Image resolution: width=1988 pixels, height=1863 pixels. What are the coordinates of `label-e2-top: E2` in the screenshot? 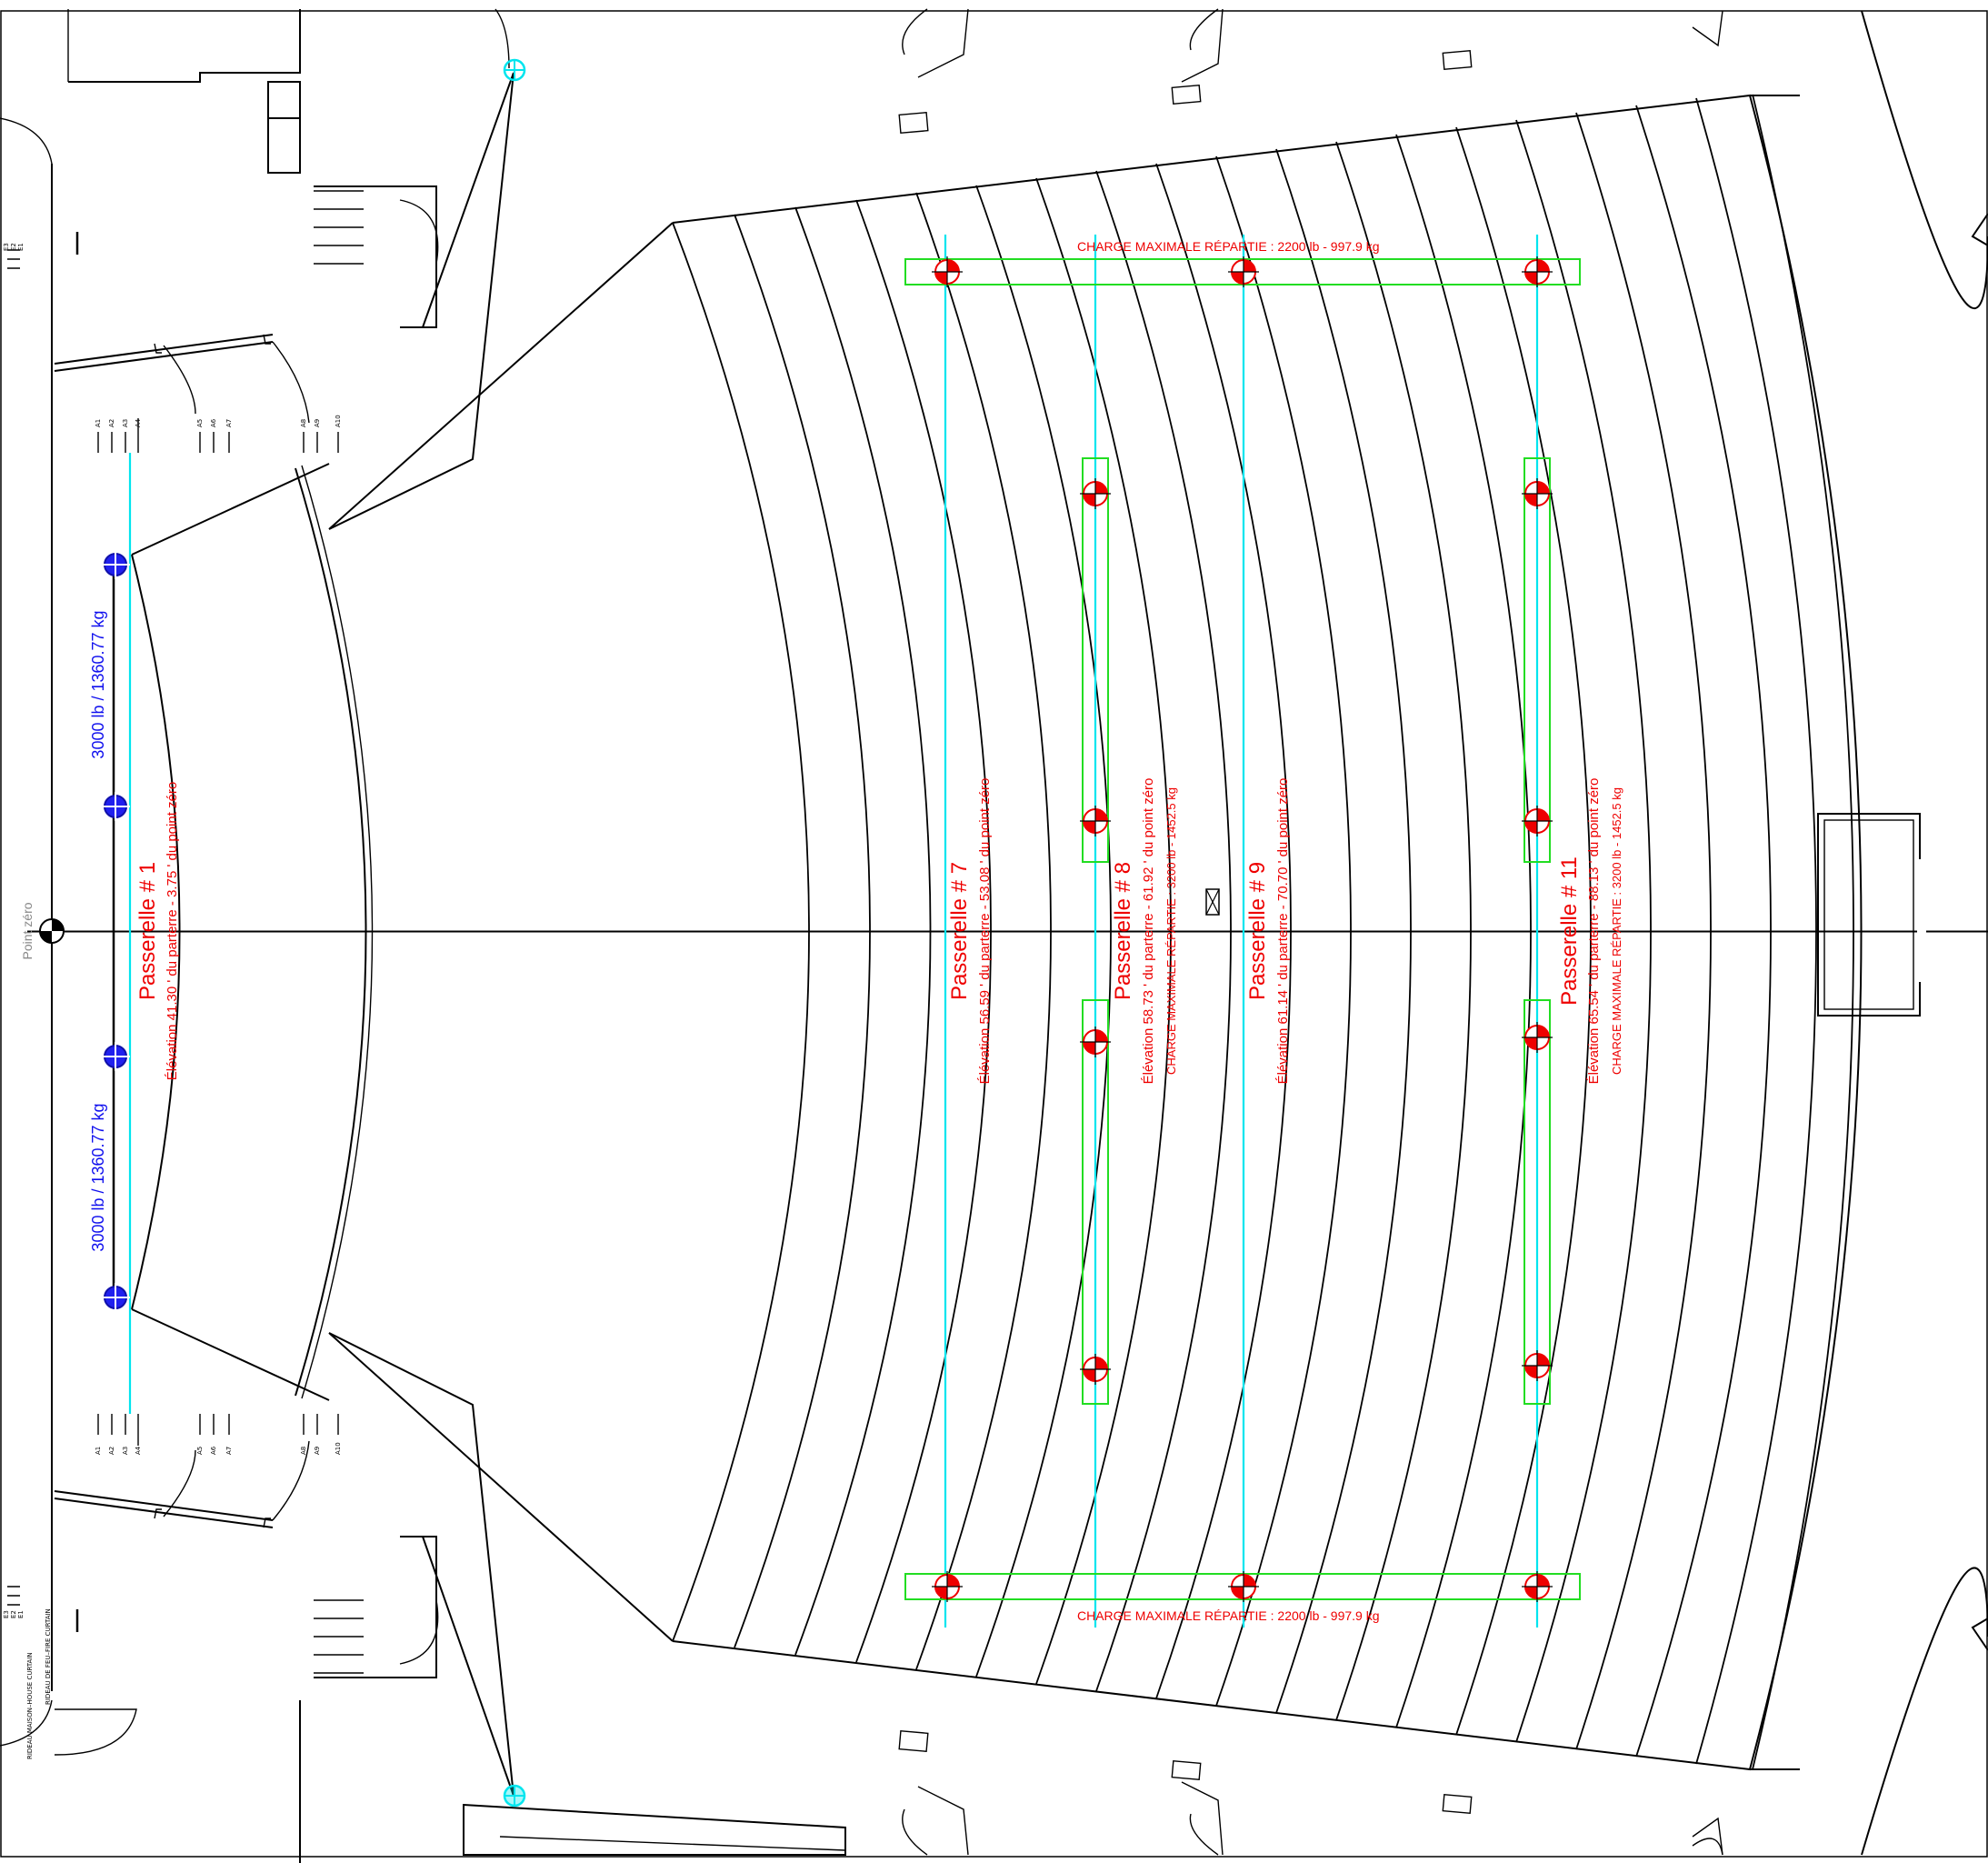 It's located at (13, 247).